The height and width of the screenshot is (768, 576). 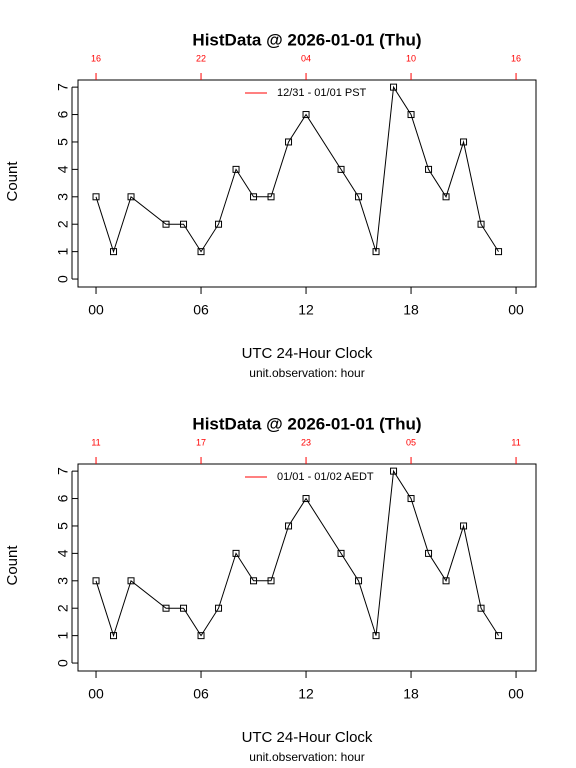 I want to click on x2-tick-label: 04, so click(x=306, y=58).